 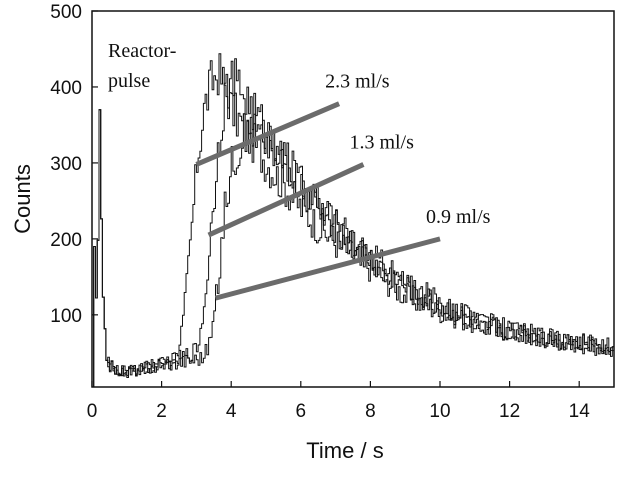 What do you see at coordinates (458, 217) in the screenshot?
I see `flow-rate-label: 0.9 ml/s` at bounding box center [458, 217].